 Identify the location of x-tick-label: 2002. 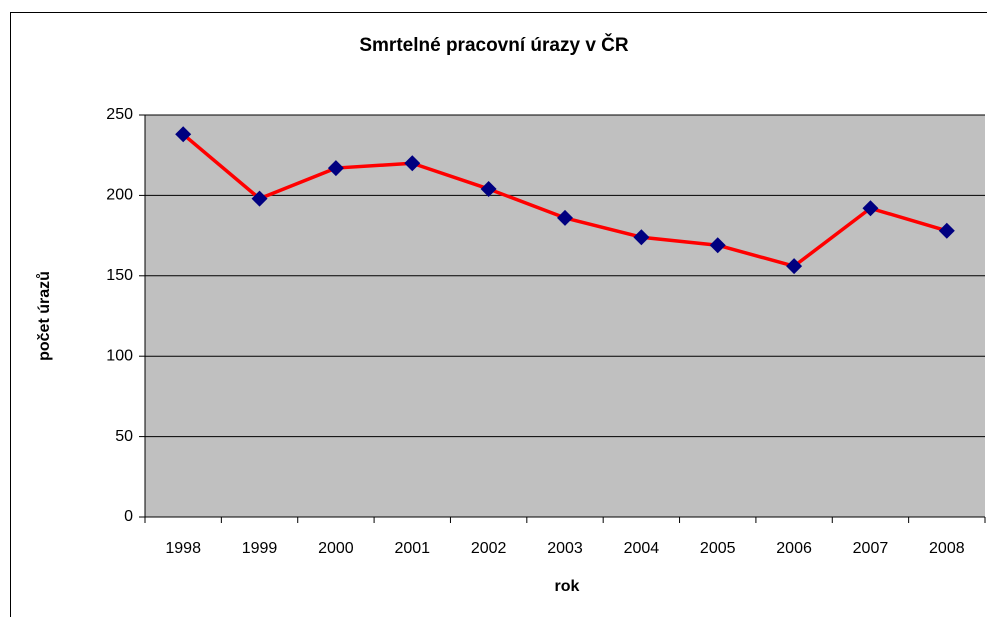
(489, 548).